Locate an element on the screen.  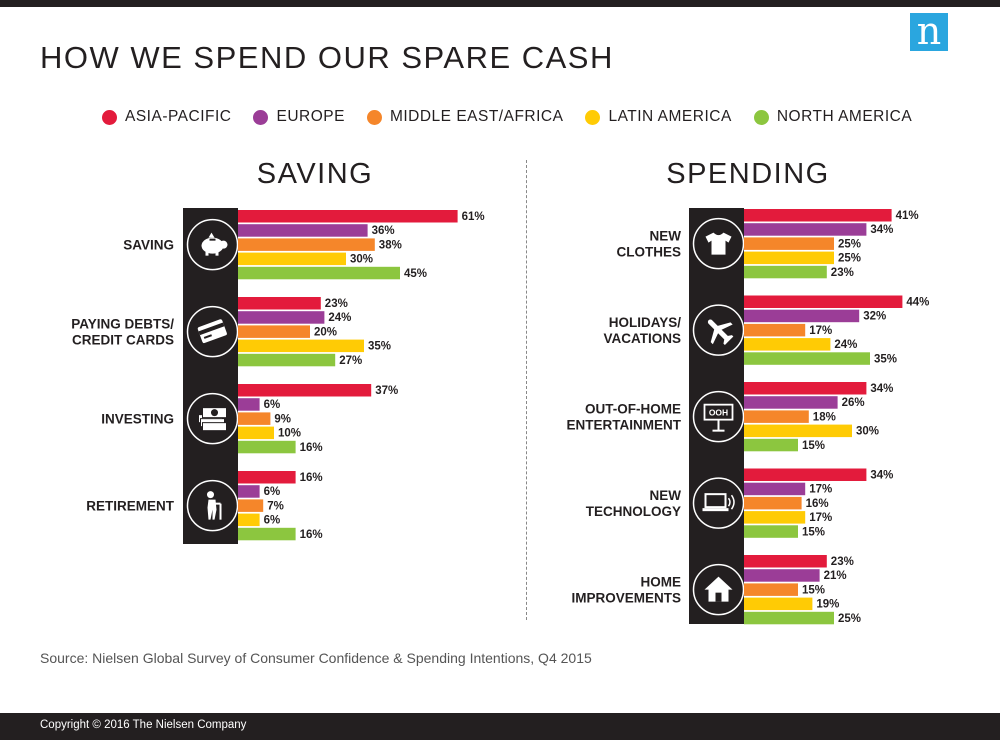
t-shirt-icon is located at coordinates (718, 243).